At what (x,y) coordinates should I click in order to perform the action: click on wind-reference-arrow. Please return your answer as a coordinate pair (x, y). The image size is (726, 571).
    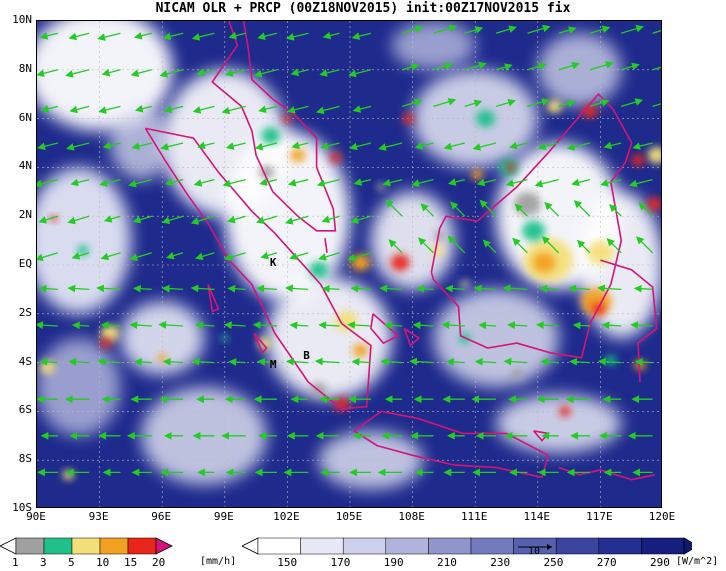
    Looking at the image, I should click on (535, 547).